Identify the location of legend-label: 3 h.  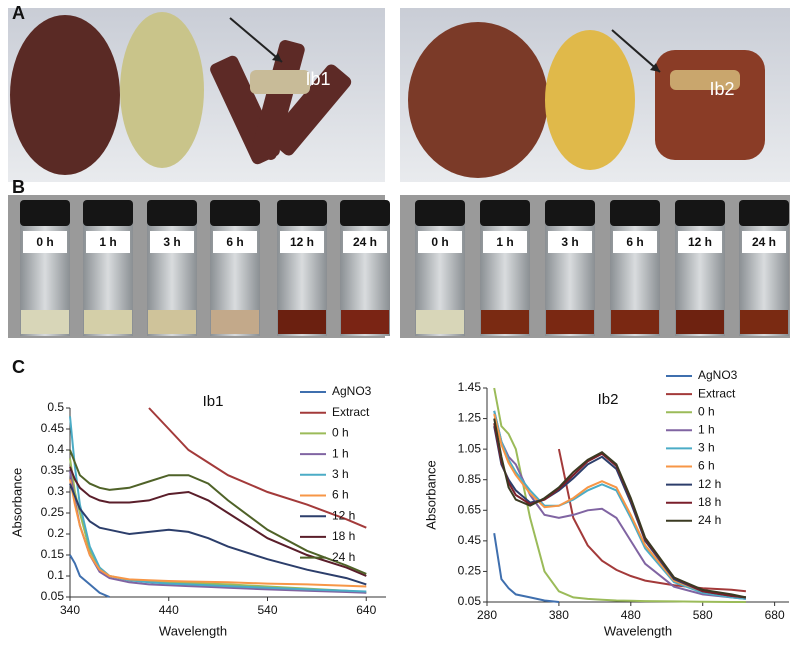
(706, 448).